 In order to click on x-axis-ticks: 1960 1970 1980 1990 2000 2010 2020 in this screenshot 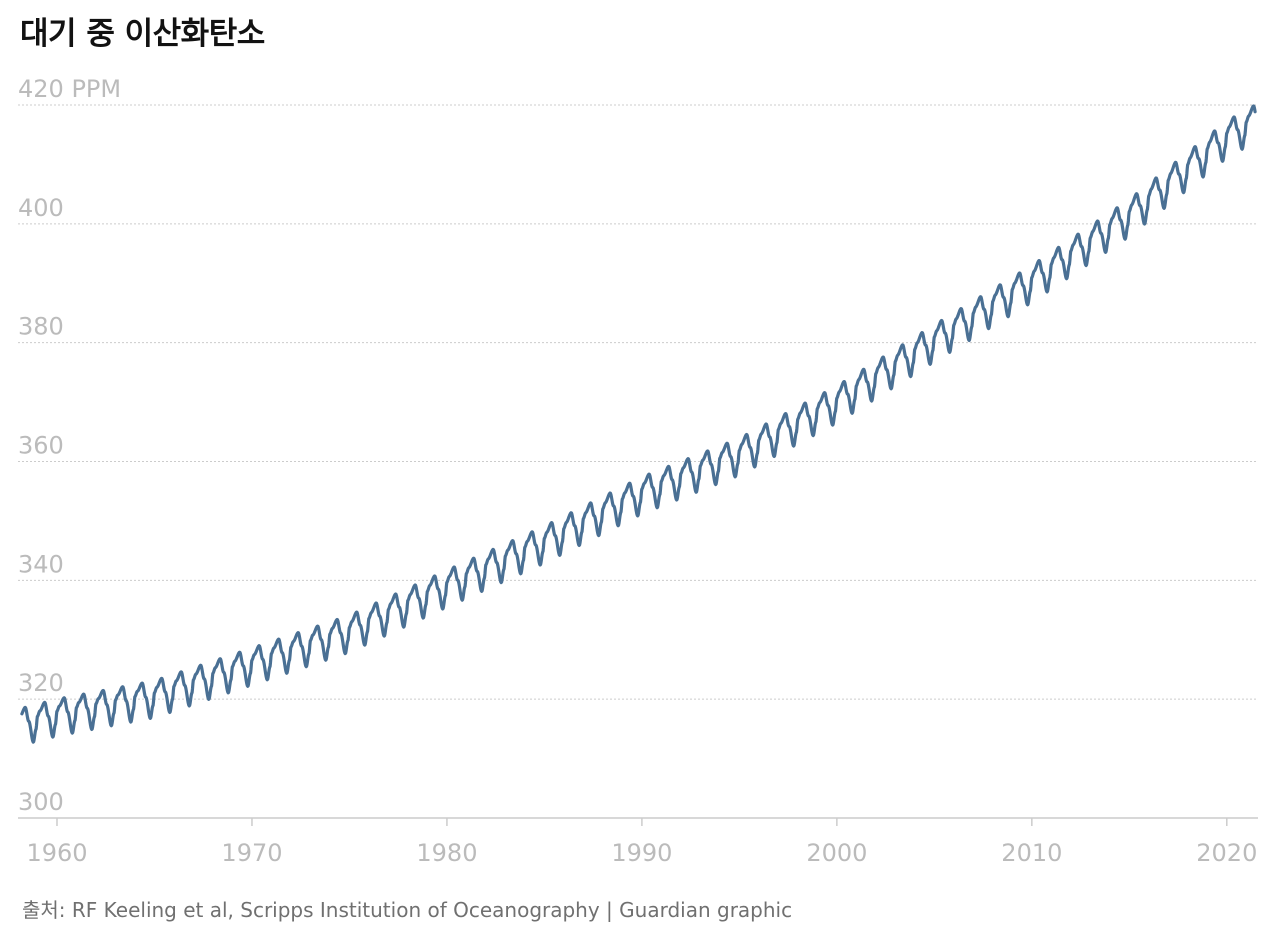, I will do `click(641, 842)`.